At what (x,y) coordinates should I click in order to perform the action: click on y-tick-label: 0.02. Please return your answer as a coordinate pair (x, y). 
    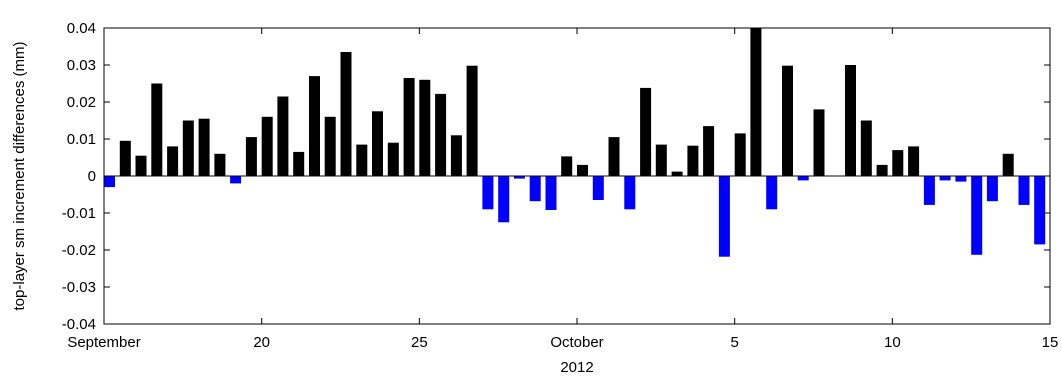
    Looking at the image, I should click on (81, 102).